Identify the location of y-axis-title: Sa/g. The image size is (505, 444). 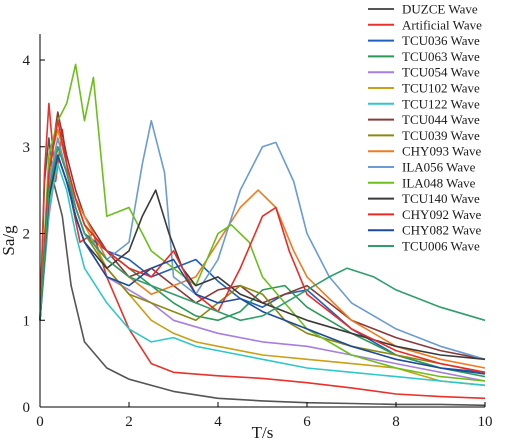
(9, 240).